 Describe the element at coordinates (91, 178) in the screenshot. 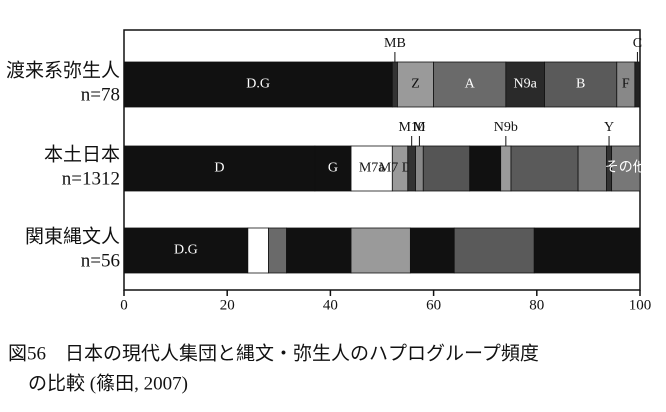

I see `row-n: n=1312` at that location.